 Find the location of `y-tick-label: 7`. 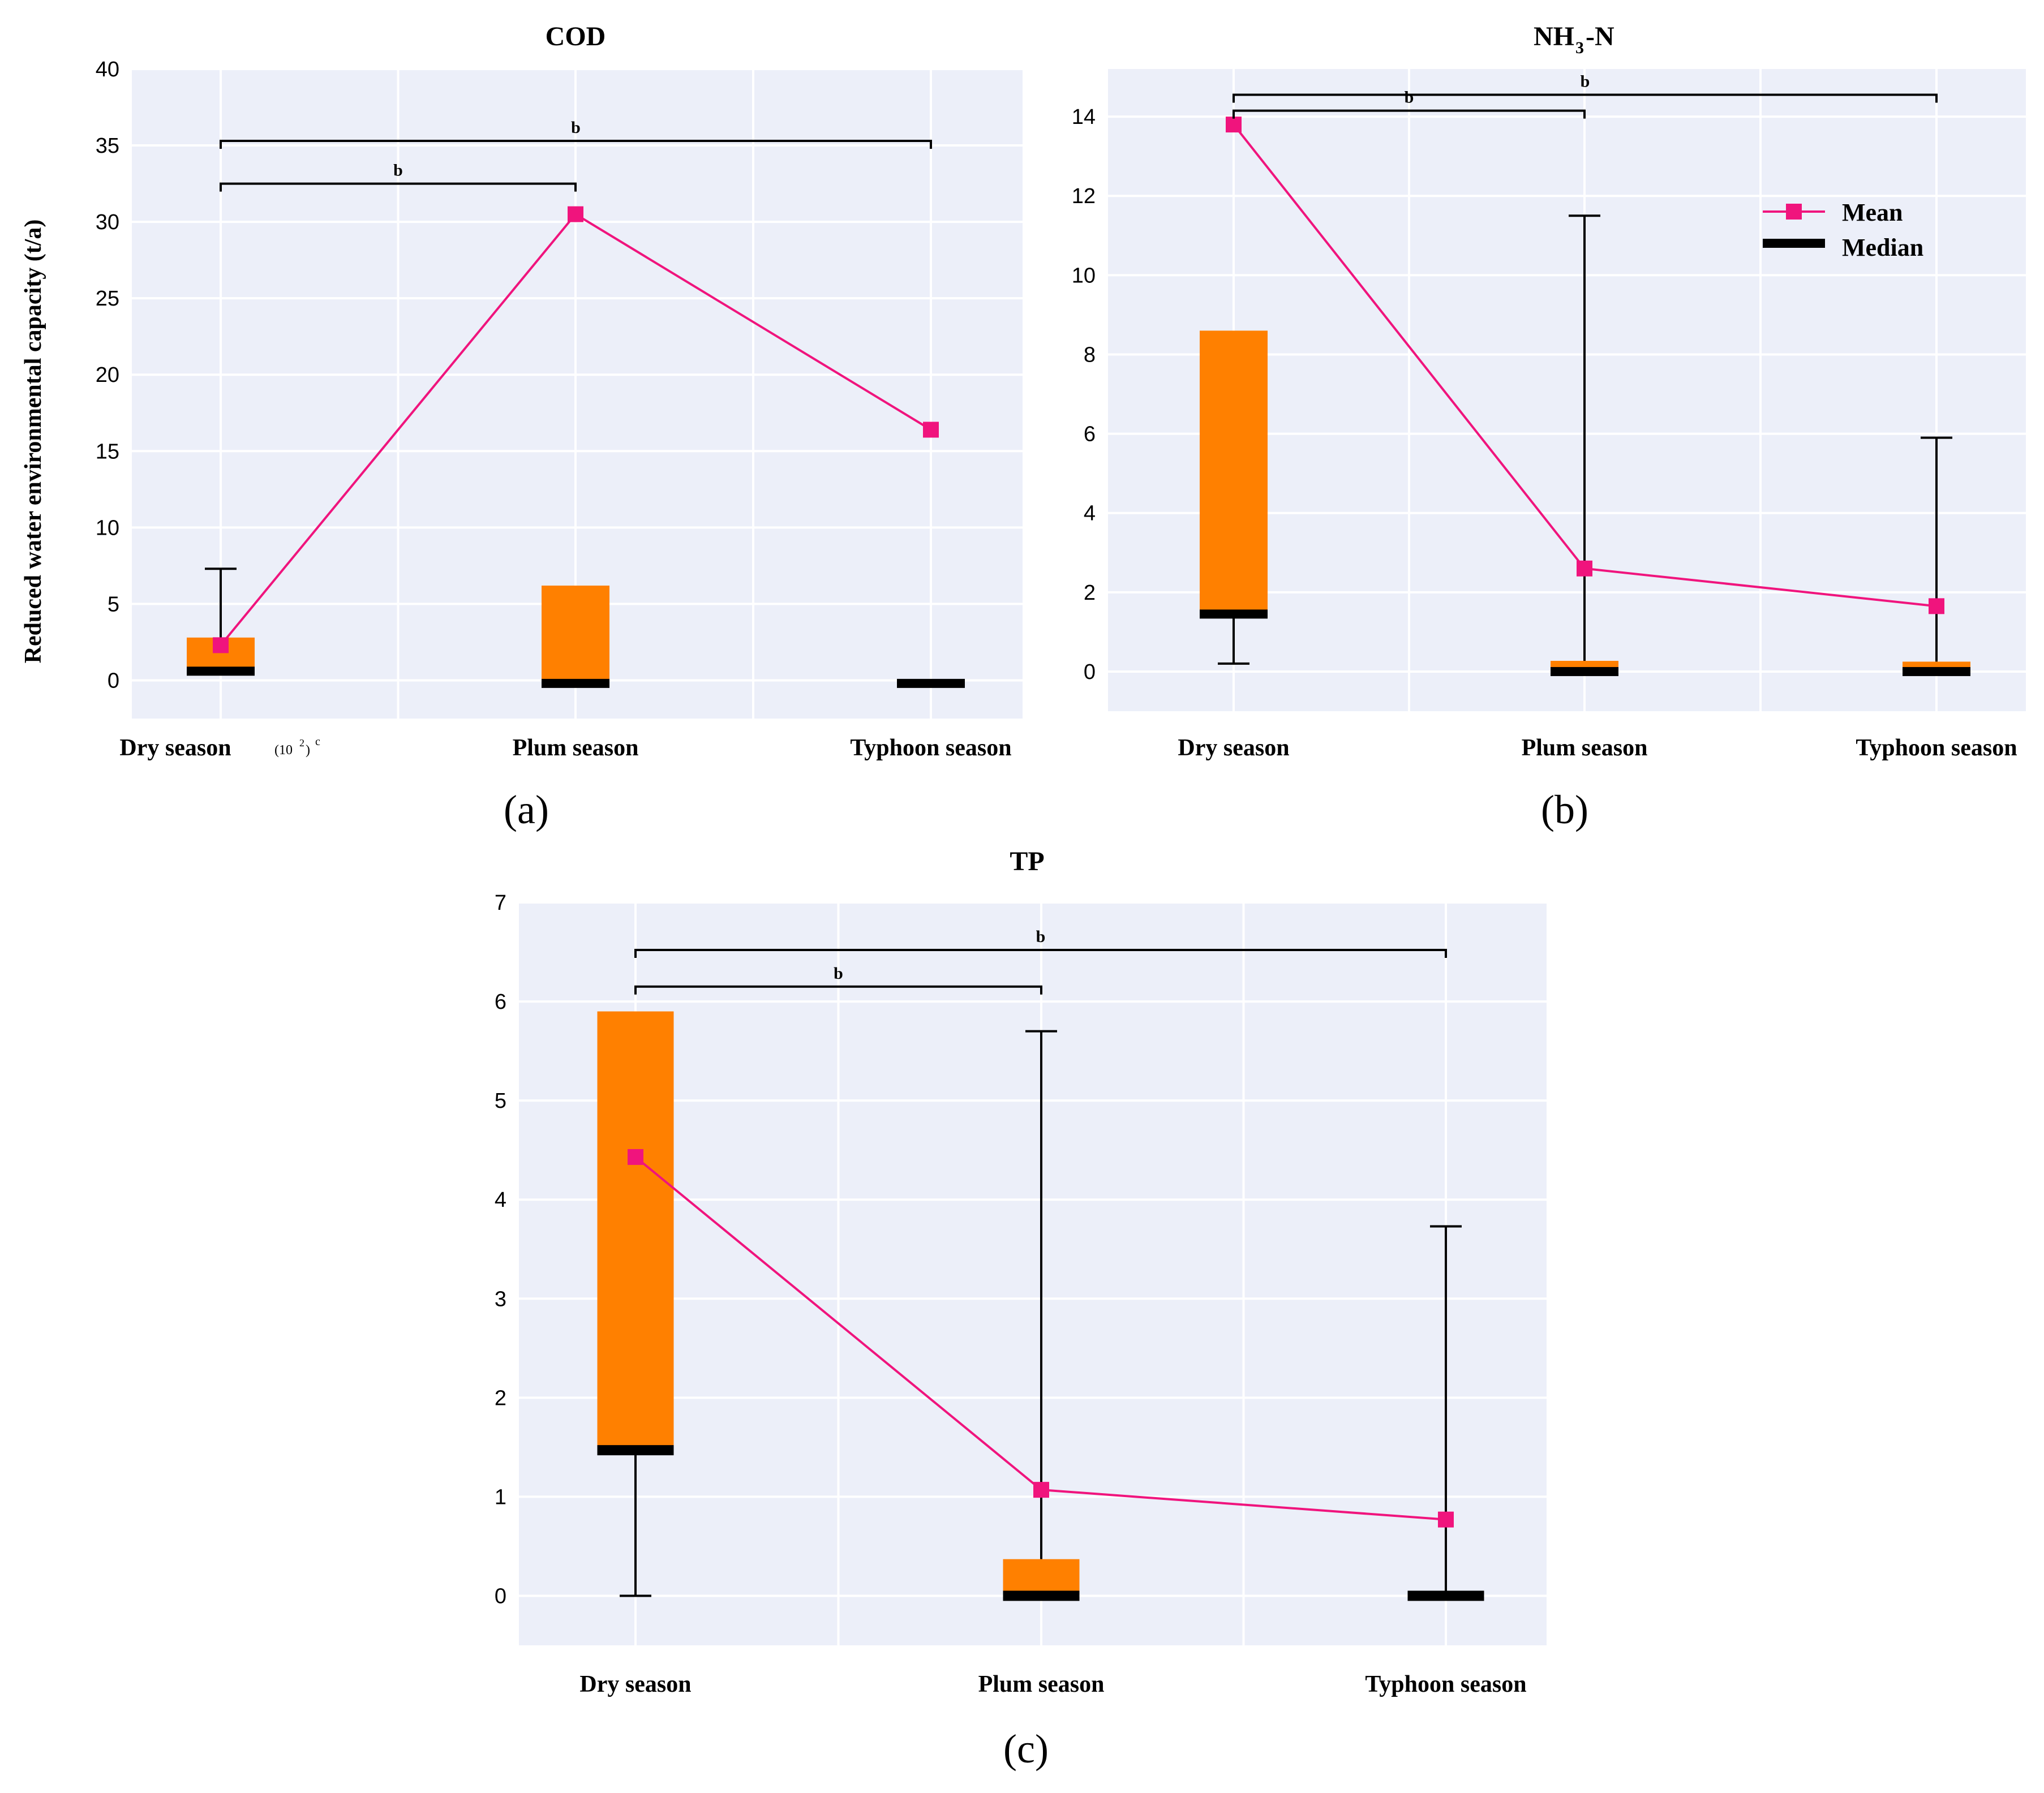

y-tick-label: 7 is located at coordinates (500, 903).